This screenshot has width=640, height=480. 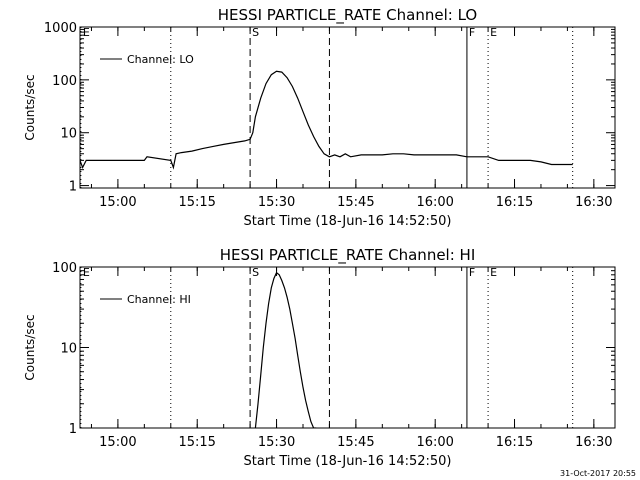 I want to click on y-tick-label: 1000, so click(x=60, y=28).